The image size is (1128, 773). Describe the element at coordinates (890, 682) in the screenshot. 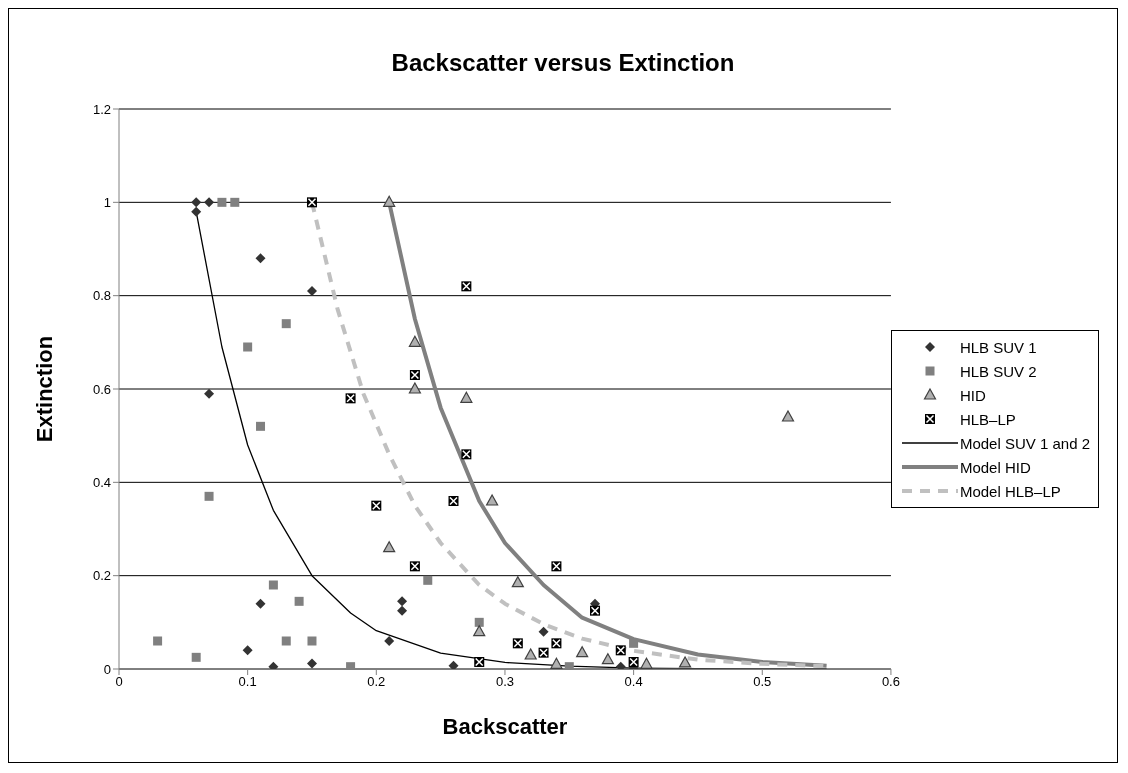

I see `x-tick-label: 0.6` at that location.